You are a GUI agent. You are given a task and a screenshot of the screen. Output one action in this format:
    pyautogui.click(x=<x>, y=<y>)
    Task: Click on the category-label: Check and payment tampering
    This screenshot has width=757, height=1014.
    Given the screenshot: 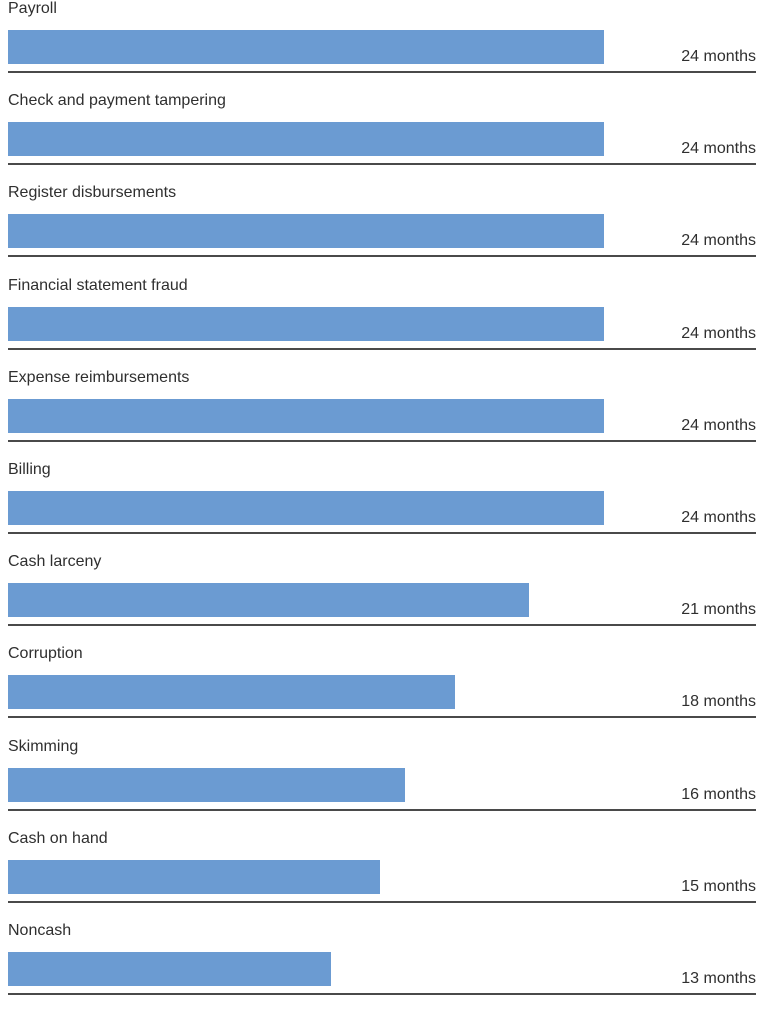 What is the action you would take?
    pyautogui.click(x=117, y=100)
    